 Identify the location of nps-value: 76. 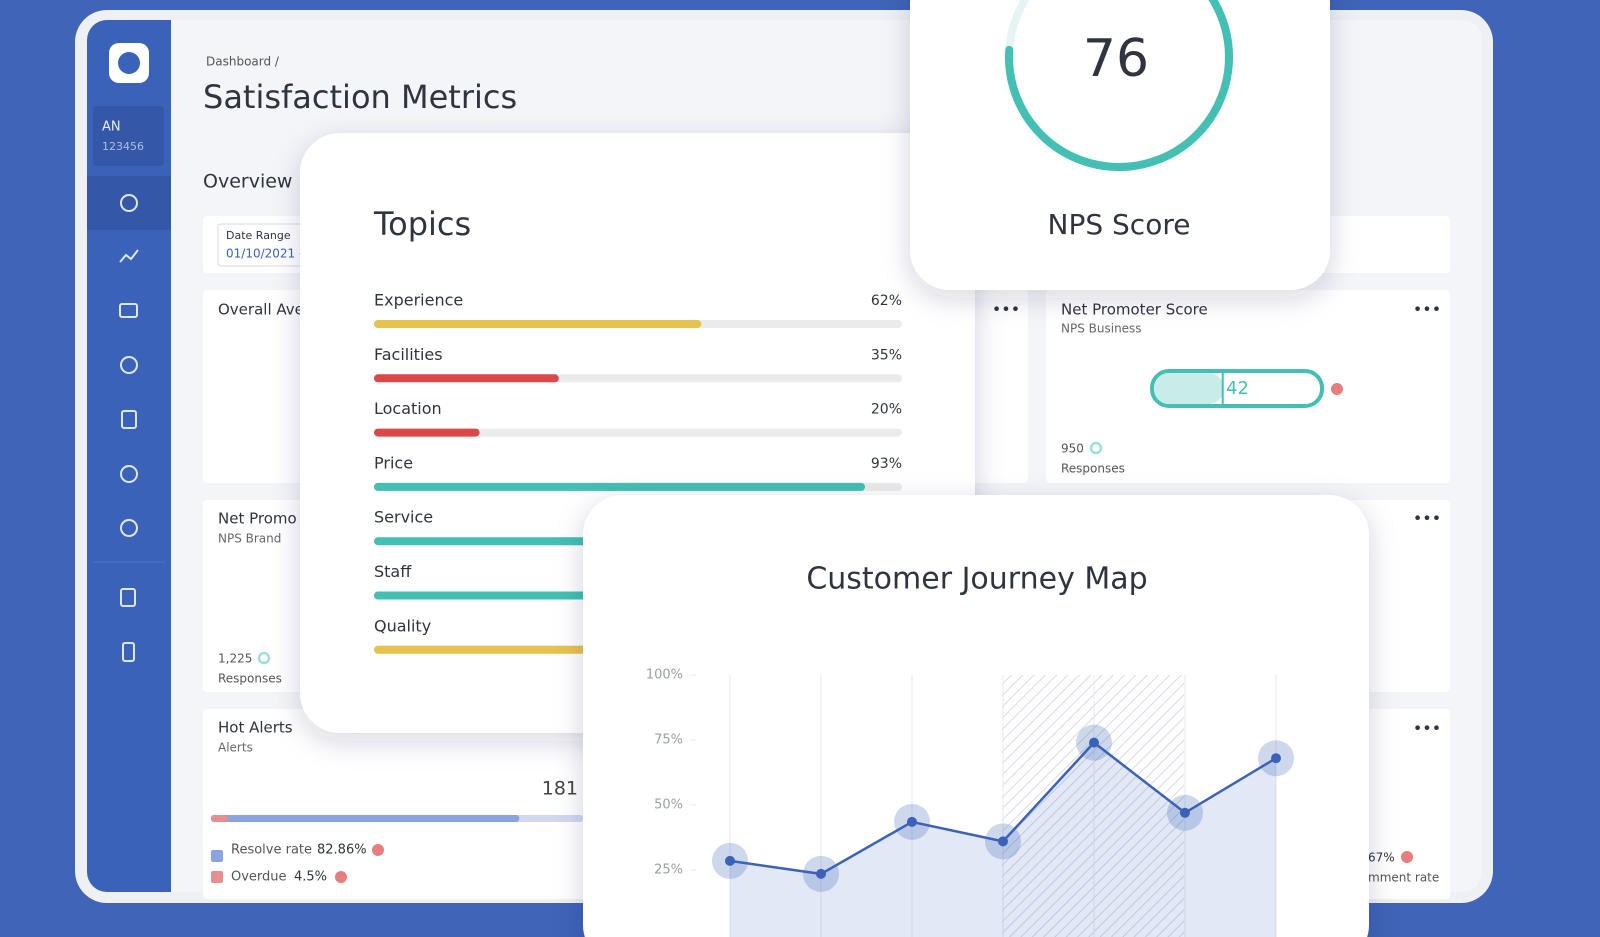
(1116, 59).